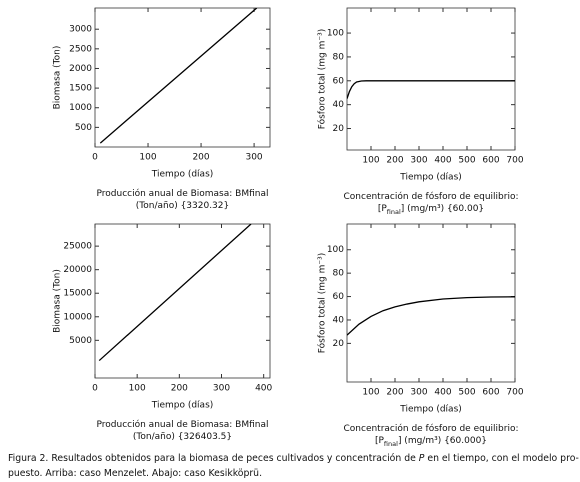  I want to click on chart-note: [Pfinal] (mg/m³) {60.000}, so click(431, 442).